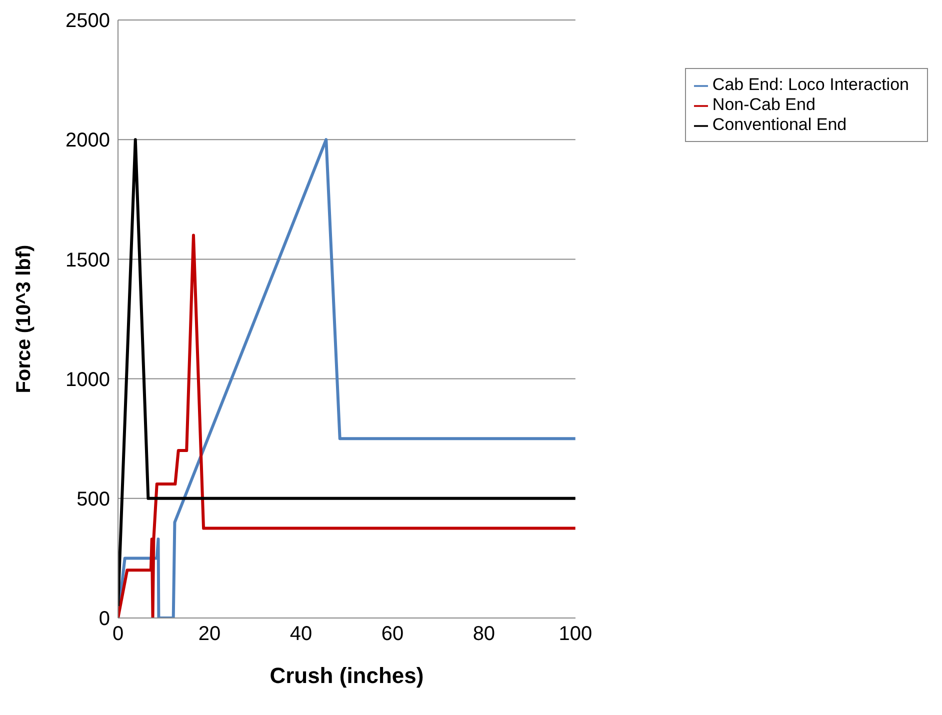 The height and width of the screenshot is (715, 942). Describe the element at coordinates (209, 634) in the screenshot. I see `x-tick-label: 20` at that location.